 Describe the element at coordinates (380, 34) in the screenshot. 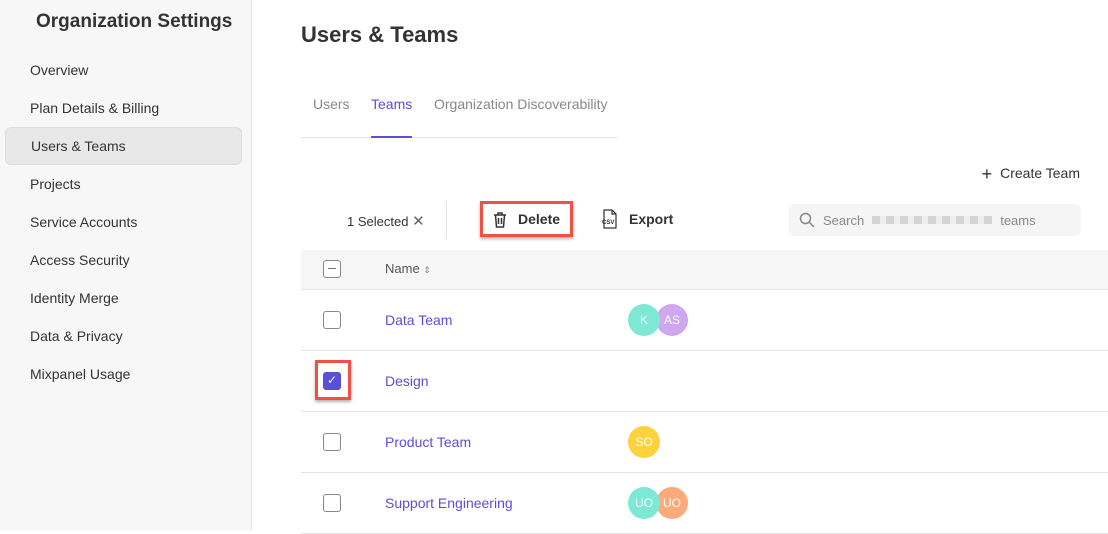

I see `page-title: Users & Teams` at that location.